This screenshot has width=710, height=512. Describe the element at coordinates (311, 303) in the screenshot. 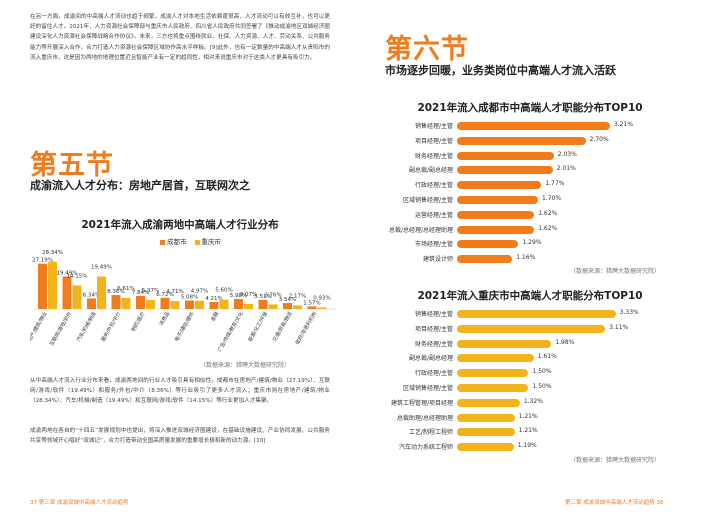

I see `bar-value-label: 1.57%` at that location.